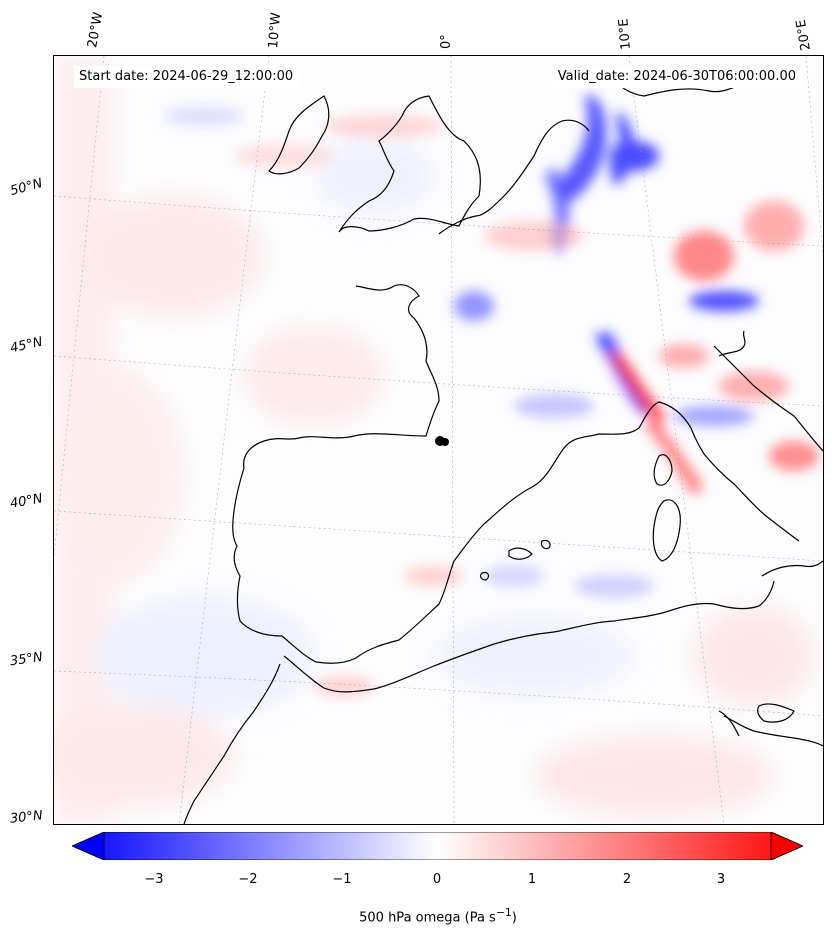 Image resolution: width=832 pixels, height=936 pixels. Describe the element at coordinates (625, 34) in the screenshot. I see `lon-label-10e: 10°E` at that location.